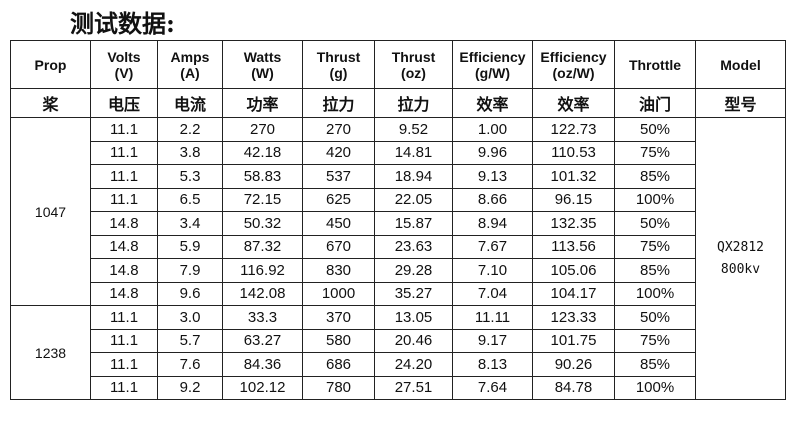  What do you see at coordinates (398, 223) in the screenshot?
I see `data-row: 14.8 3.4 50.32 450 15.87 8.94 132.35 50%` at bounding box center [398, 223].